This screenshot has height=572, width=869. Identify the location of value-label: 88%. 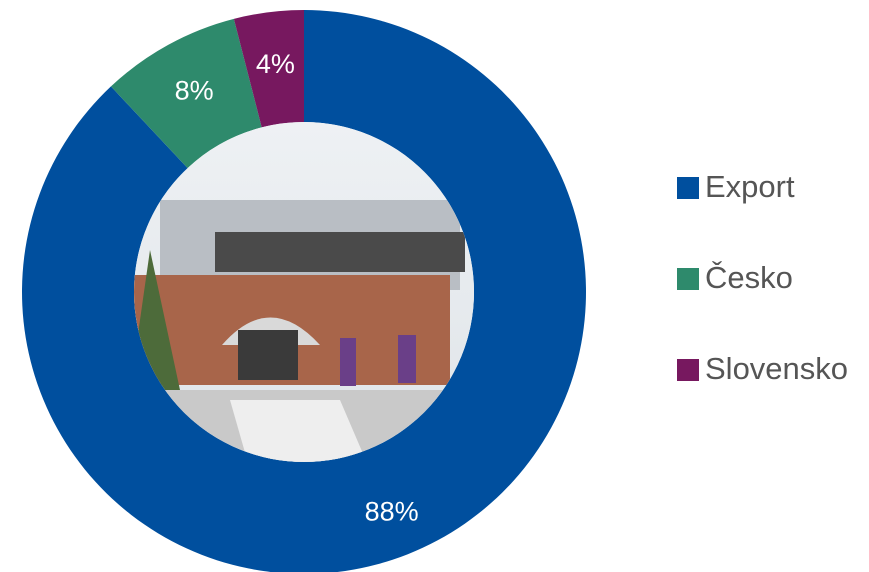
(392, 511).